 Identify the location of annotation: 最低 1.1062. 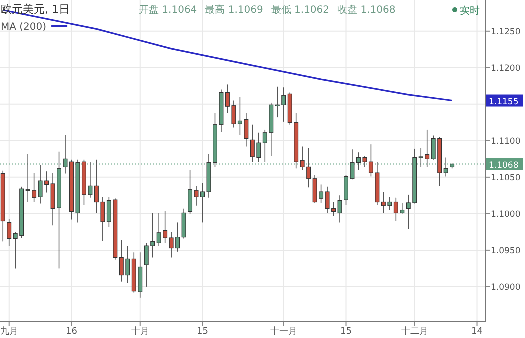
(300, 10).